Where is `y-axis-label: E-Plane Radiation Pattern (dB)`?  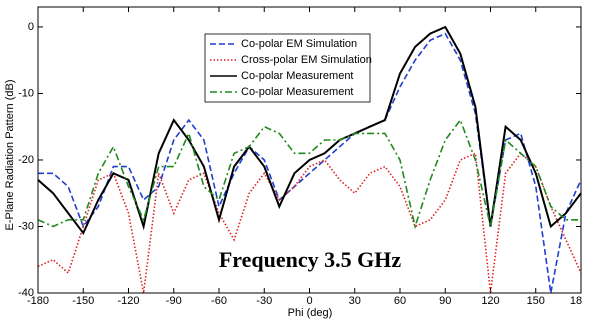
y-axis-label: E-Plane Radiation Pattern (dB) is located at coordinates (10, 154).